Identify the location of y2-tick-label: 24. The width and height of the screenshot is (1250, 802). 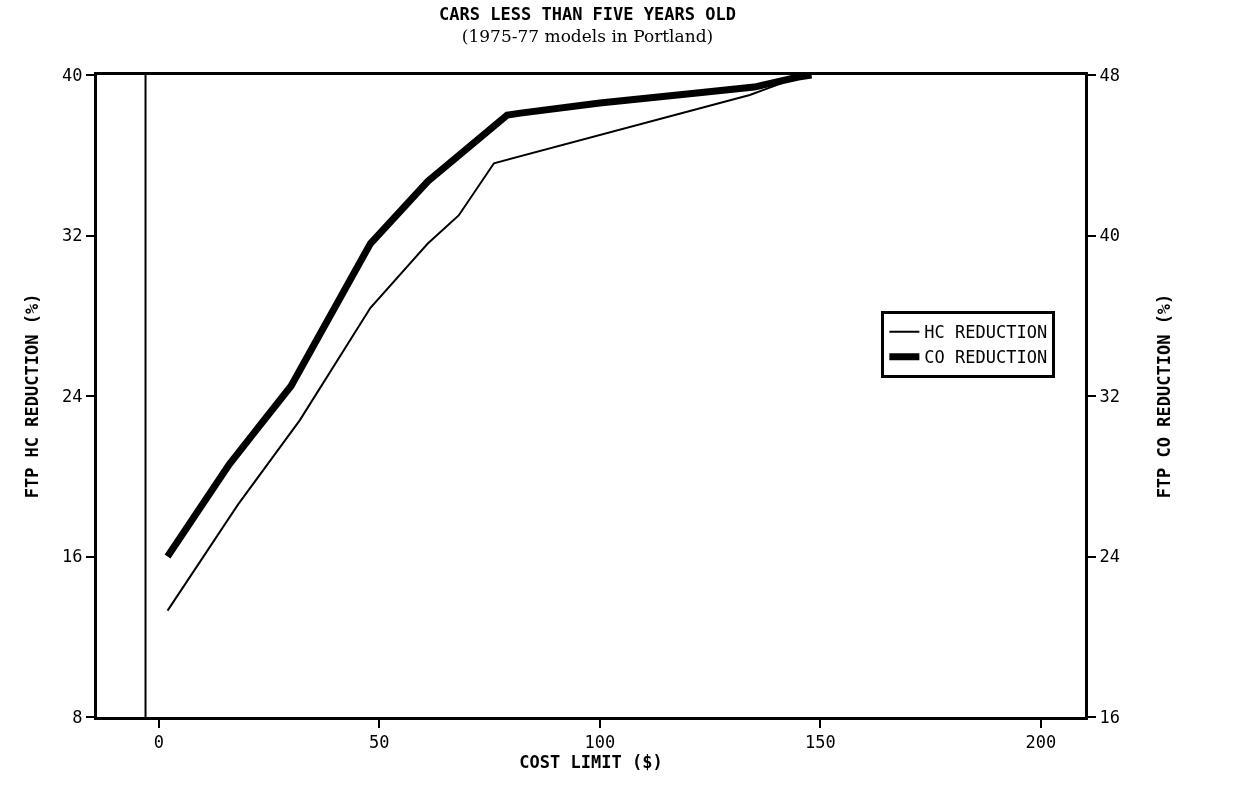
(1109, 556).